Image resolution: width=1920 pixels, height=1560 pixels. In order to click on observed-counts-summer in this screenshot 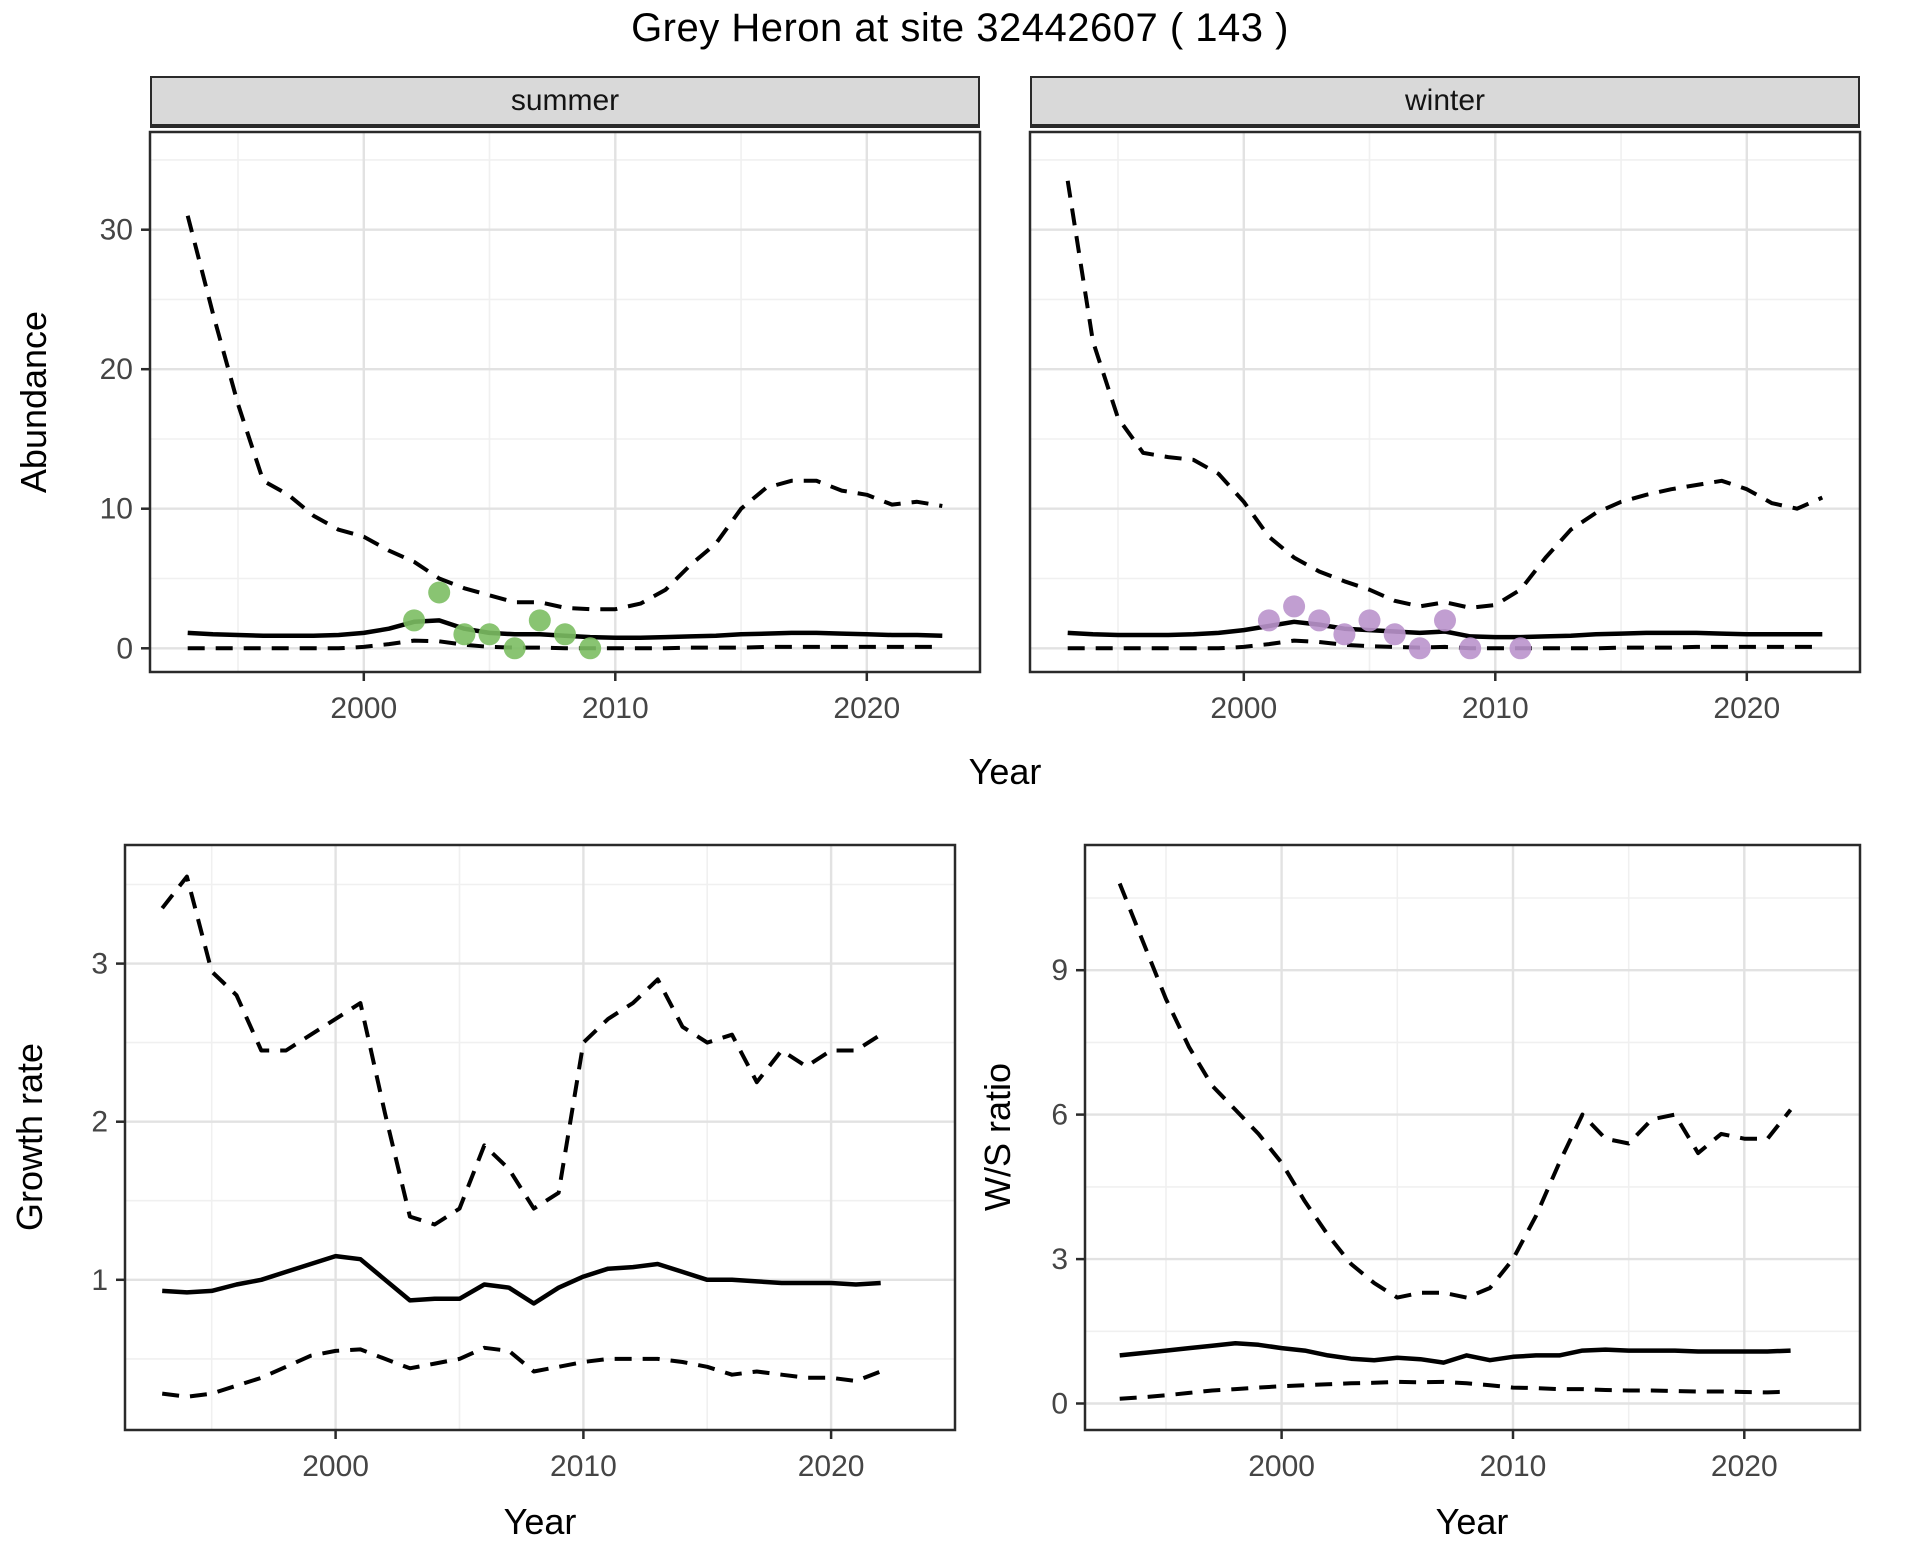, I will do `click(502, 620)`.